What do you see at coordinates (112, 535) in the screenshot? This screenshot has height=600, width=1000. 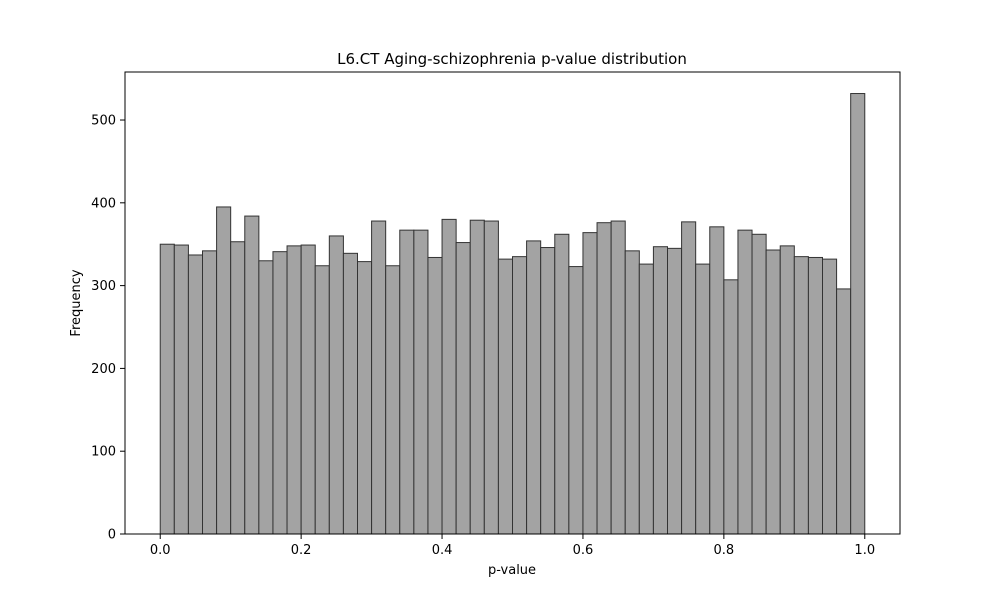 I see `y-tick-label: 0` at bounding box center [112, 535].